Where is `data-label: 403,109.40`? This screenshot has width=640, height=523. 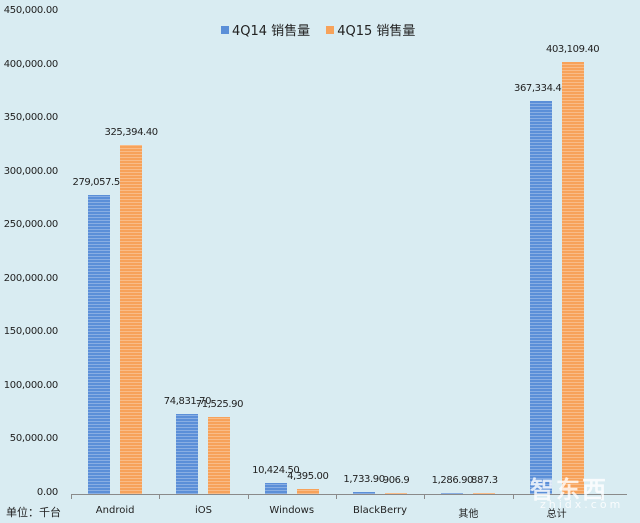
data-label: 403,109.40 is located at coordinates (573, 50).